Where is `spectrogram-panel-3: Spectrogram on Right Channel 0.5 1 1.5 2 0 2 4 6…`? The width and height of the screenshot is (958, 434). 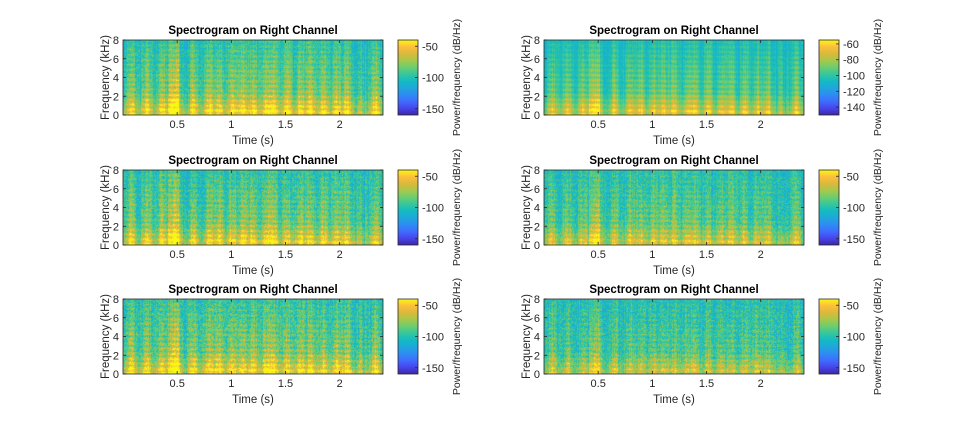
spectrogram-panel-3: Spectrogram on Right Channel 0.5 1 1.5 2 0 2 4 6… is located at coordinates (281, 213).